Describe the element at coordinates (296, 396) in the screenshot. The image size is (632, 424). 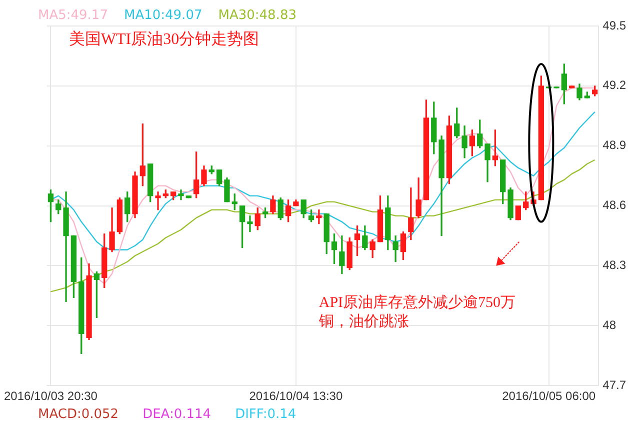
I see `x-tick-label: 2016/10/04 13:30` at that location.